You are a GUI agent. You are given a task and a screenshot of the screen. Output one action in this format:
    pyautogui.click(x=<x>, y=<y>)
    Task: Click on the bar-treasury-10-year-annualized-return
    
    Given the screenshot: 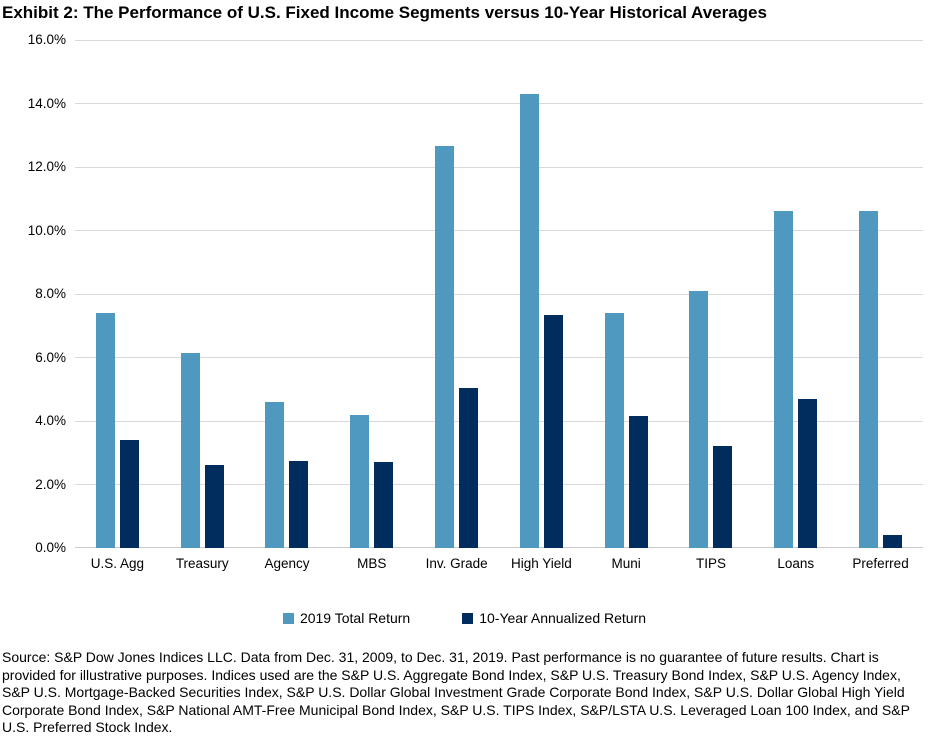 What is the action you would take?
    pyautogui.click(x=214, y=506)
    